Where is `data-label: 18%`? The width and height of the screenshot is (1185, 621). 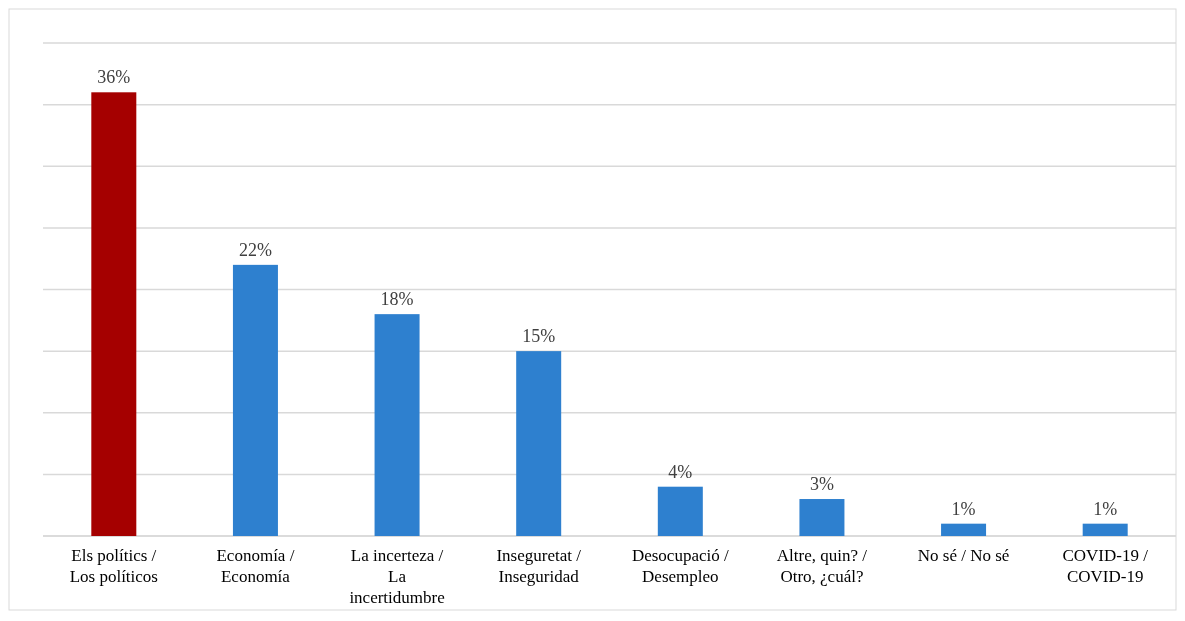
data-label: 18% is located at coordinates (397, 299).